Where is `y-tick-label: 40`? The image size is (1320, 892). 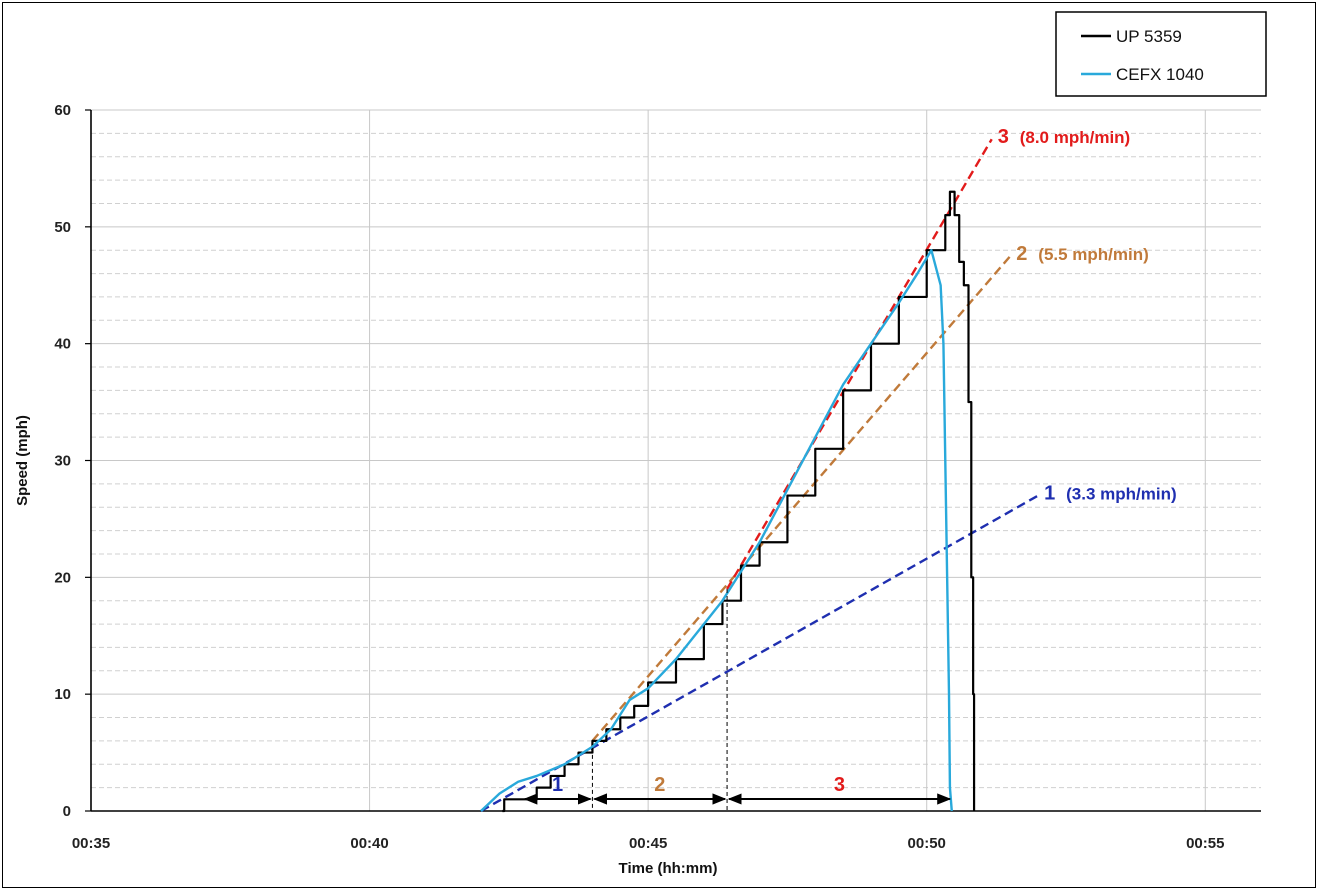 y-tick-label: 40 is located at coordinates (62, 344).